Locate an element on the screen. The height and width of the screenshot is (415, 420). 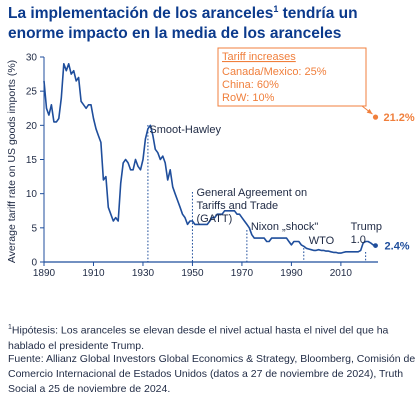
event-label-wto: WTO is located at coordinates (322, 241).